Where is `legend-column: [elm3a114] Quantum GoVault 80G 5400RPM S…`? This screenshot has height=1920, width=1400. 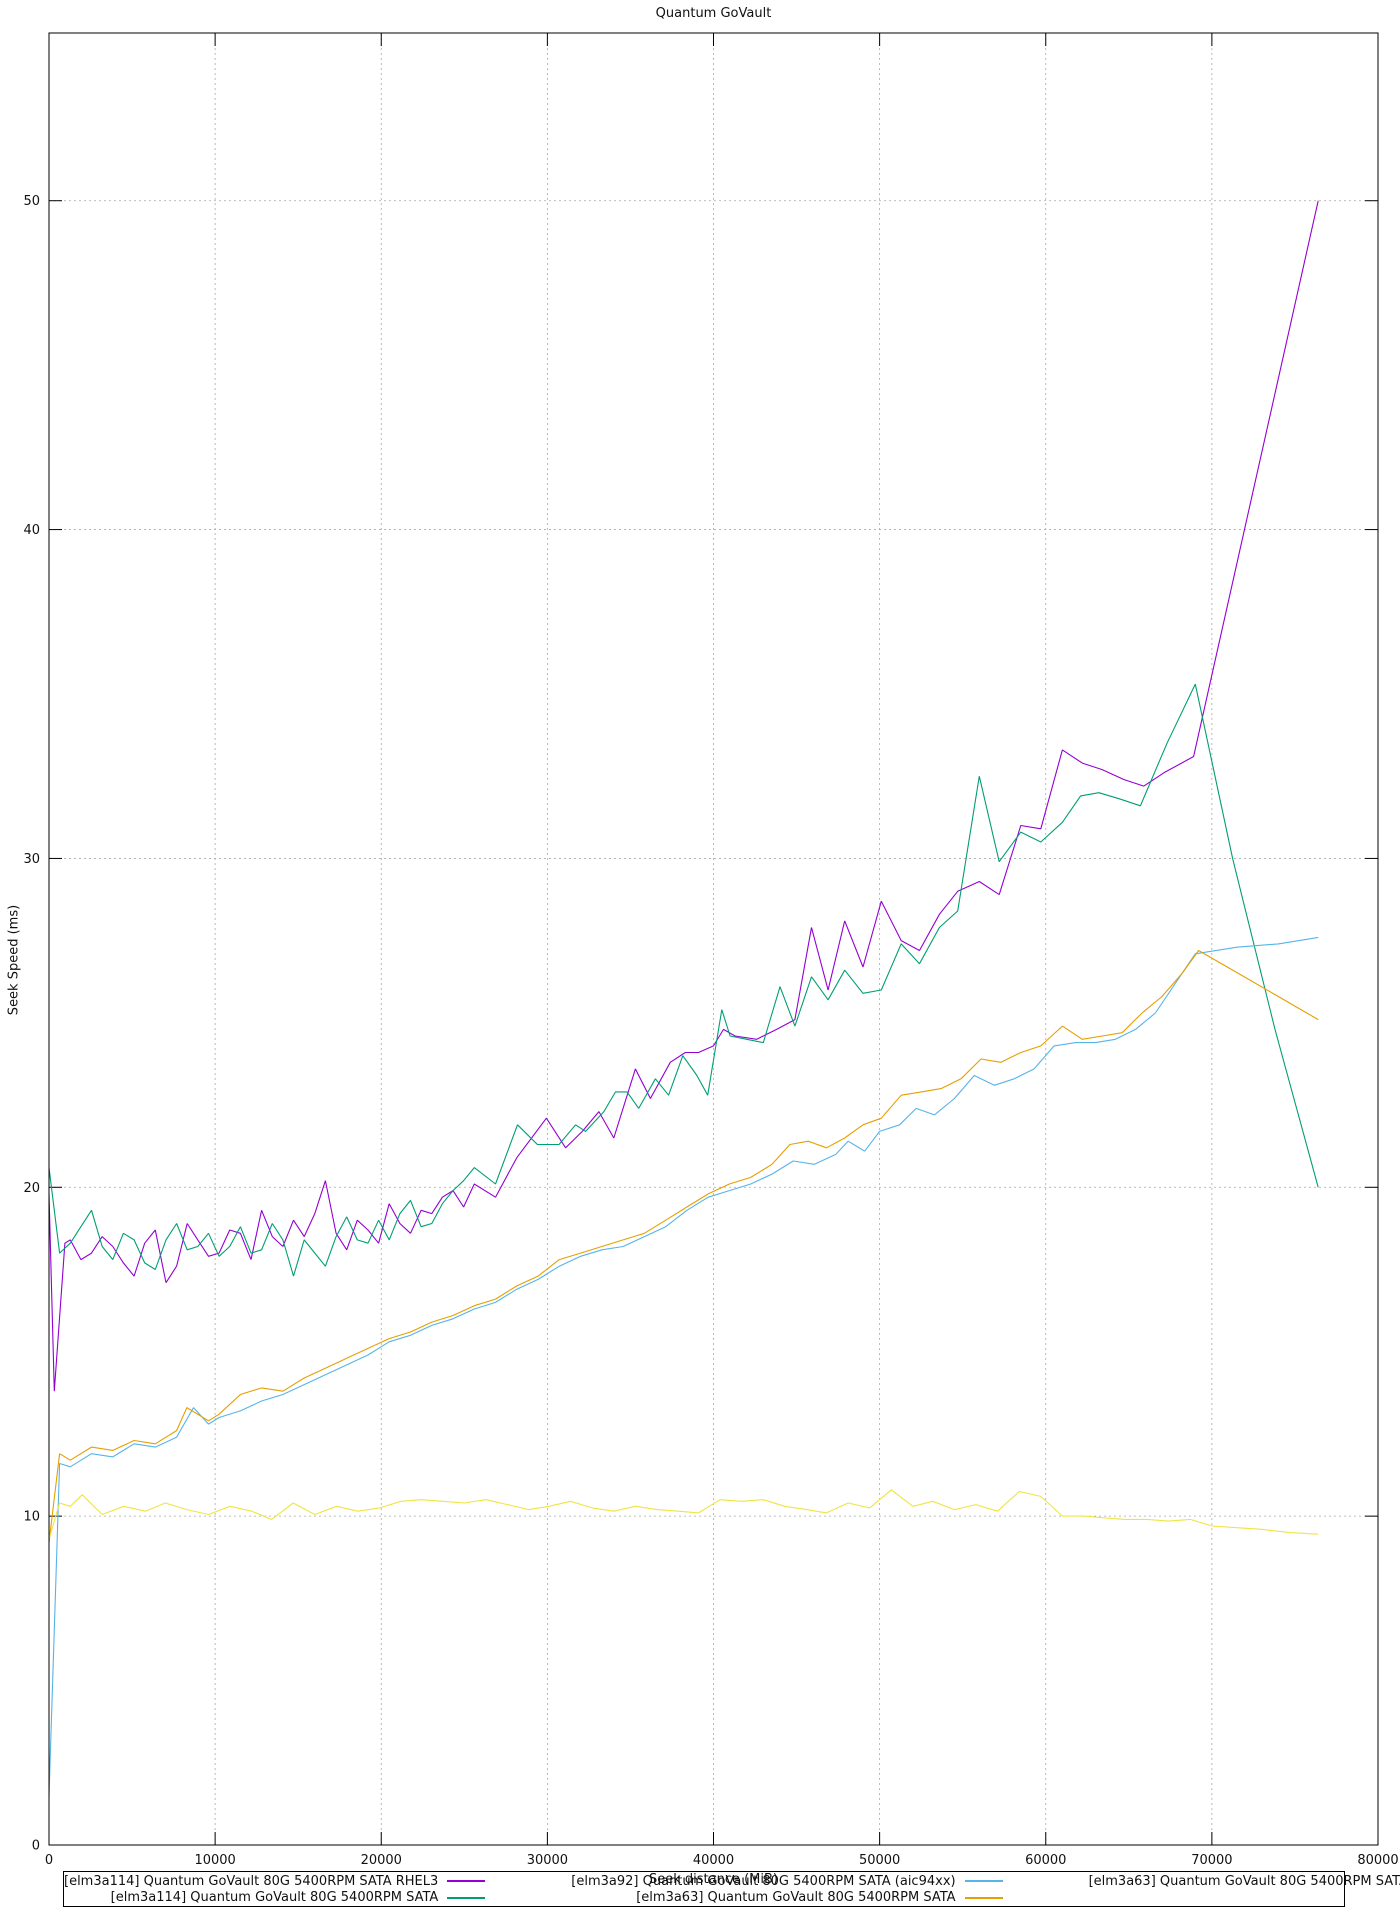 legend-column: [elm3a114] Quantum GoVault 80G 5400RPM S… is located at coordinates (317, 1889).